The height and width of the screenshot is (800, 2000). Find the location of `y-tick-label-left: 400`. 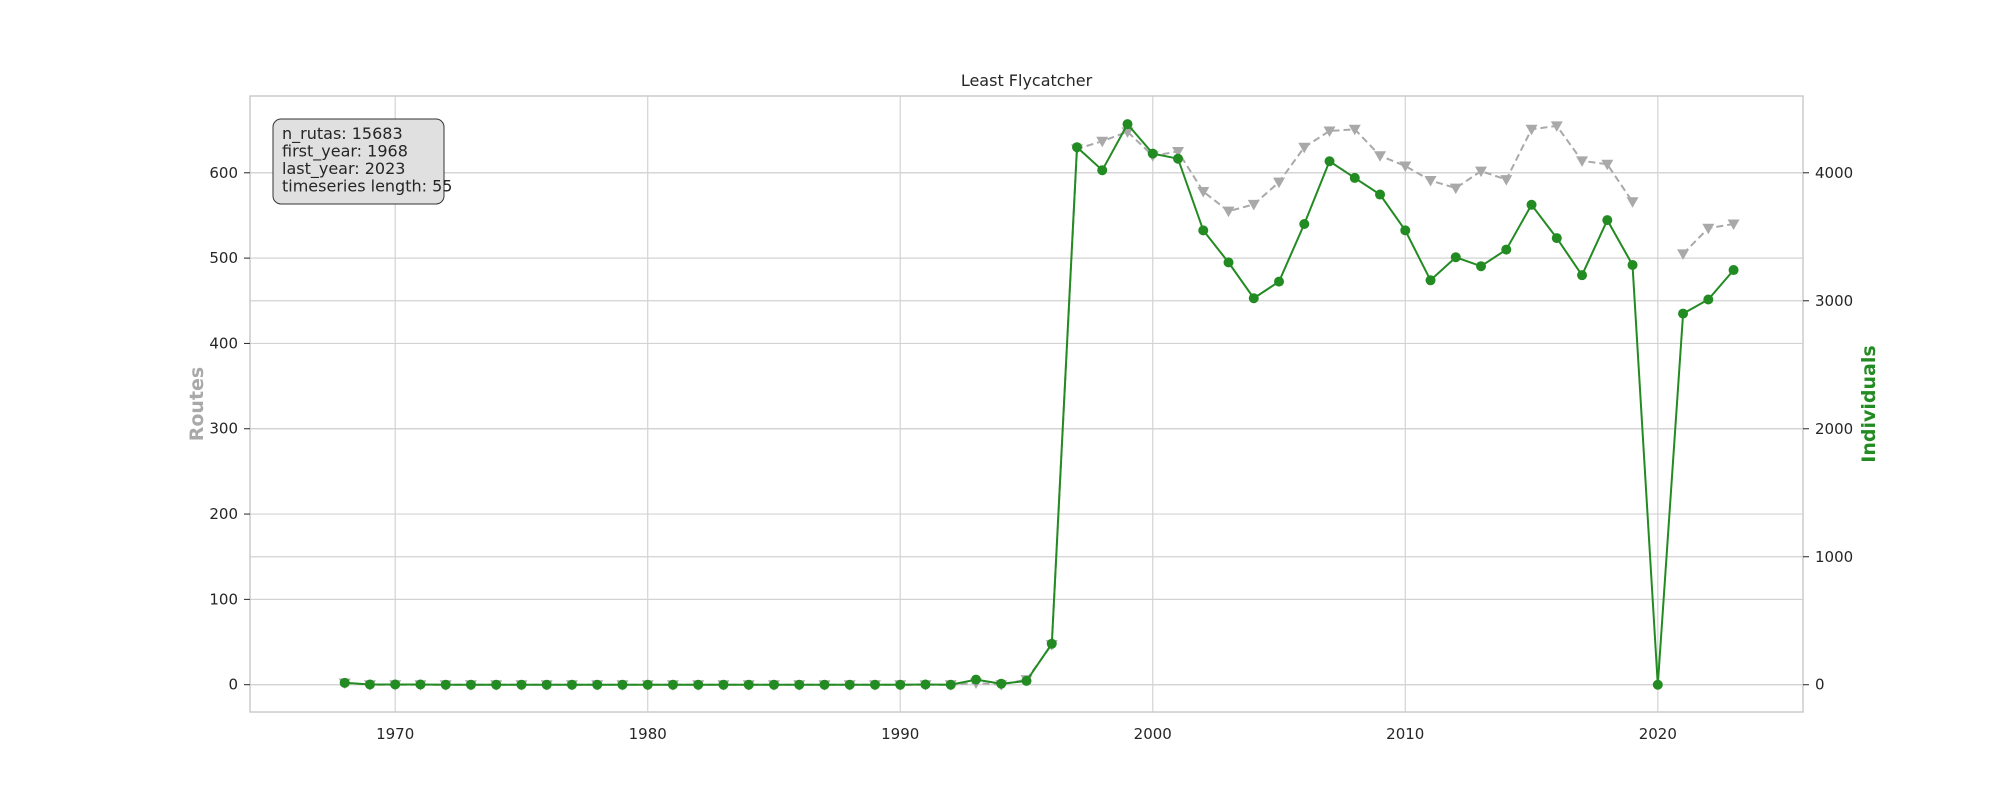

y-tick-label-left: 400 is located at coordinates (223, 343).